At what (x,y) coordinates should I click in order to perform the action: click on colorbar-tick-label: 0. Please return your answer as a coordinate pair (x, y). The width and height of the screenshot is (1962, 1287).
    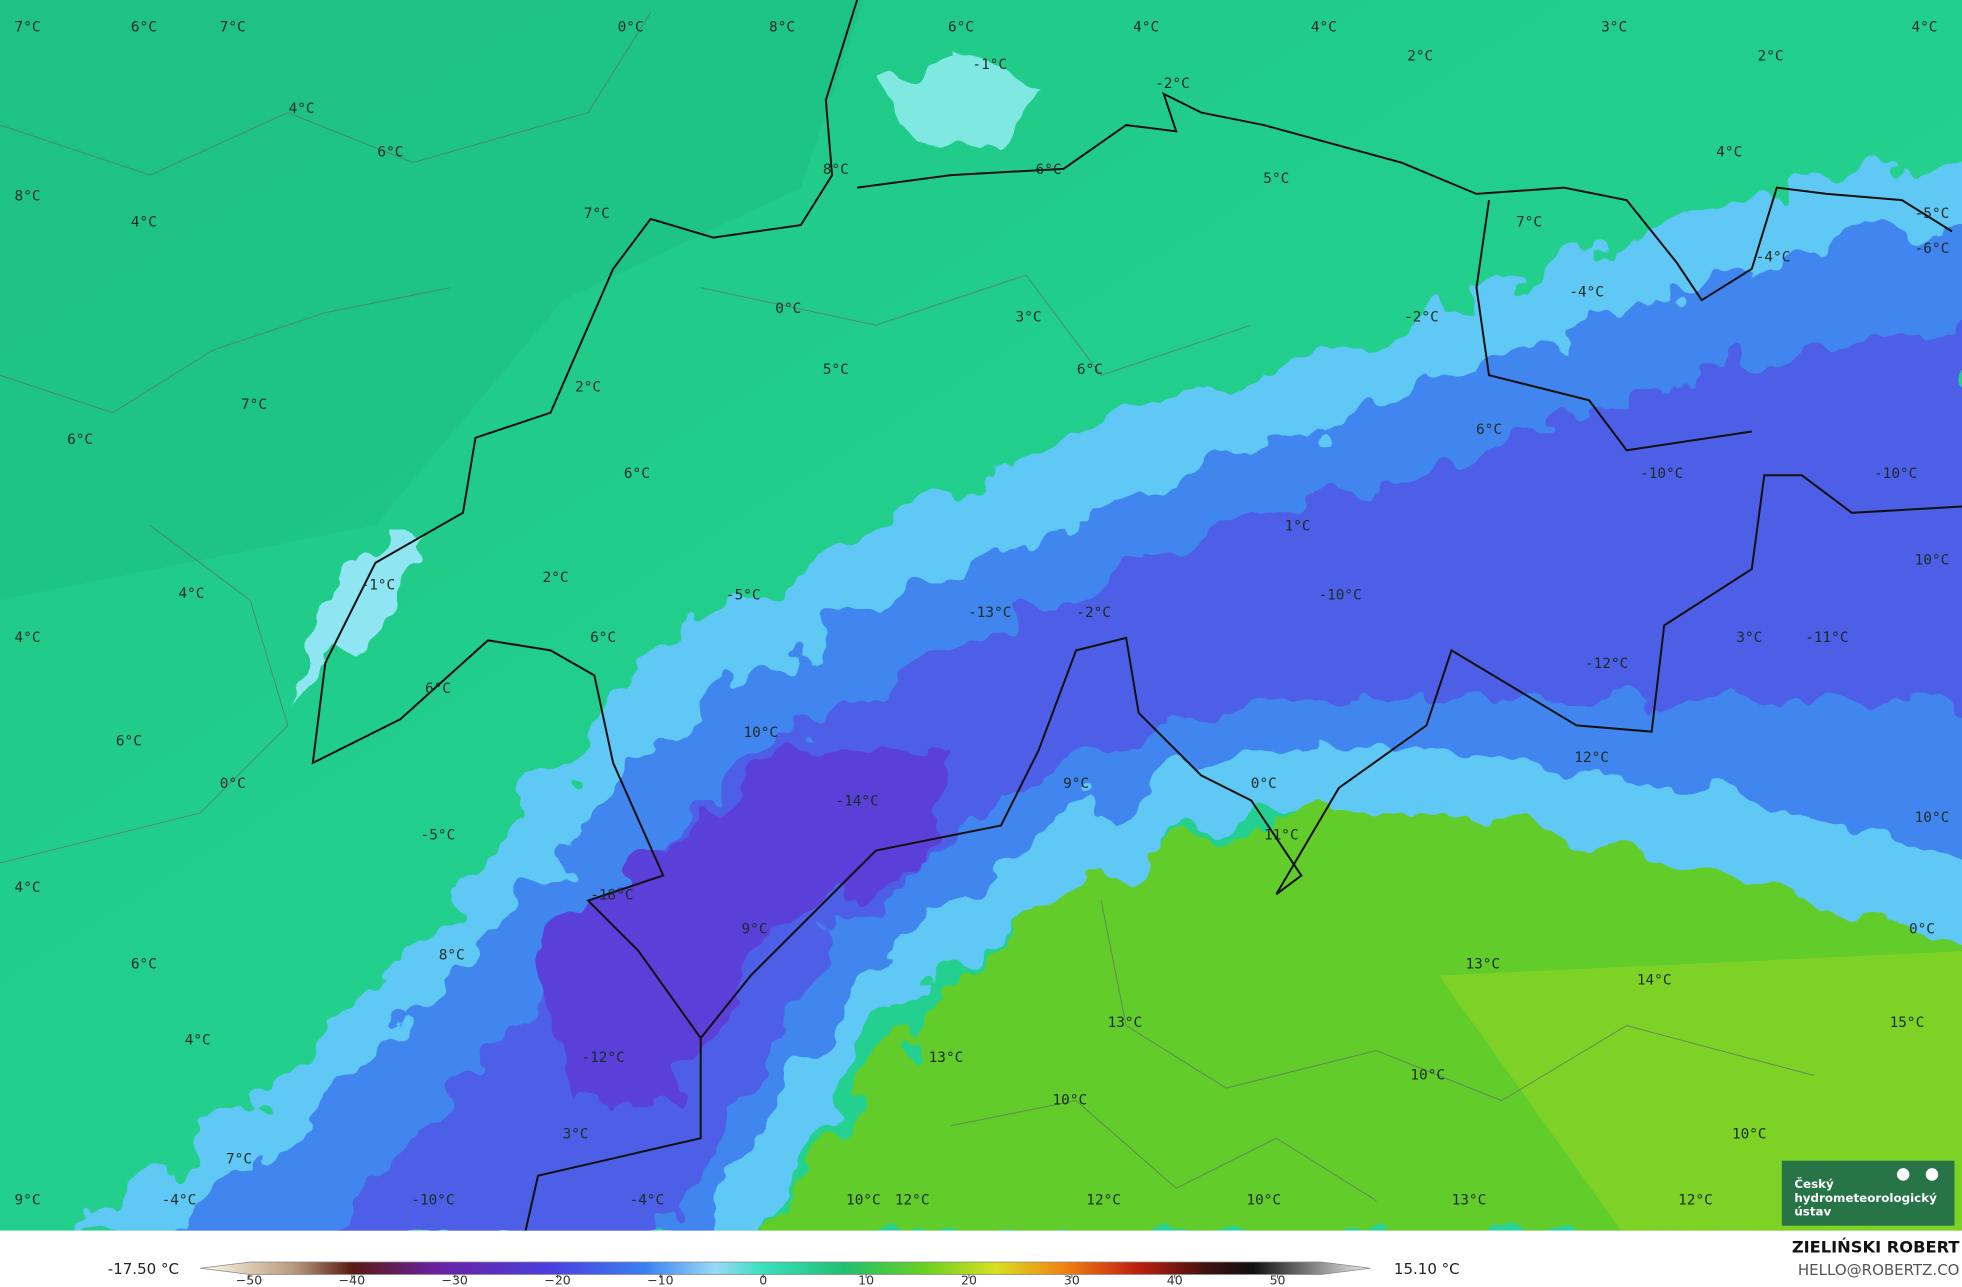
    Looking at the image, I should click on (763, 1280).